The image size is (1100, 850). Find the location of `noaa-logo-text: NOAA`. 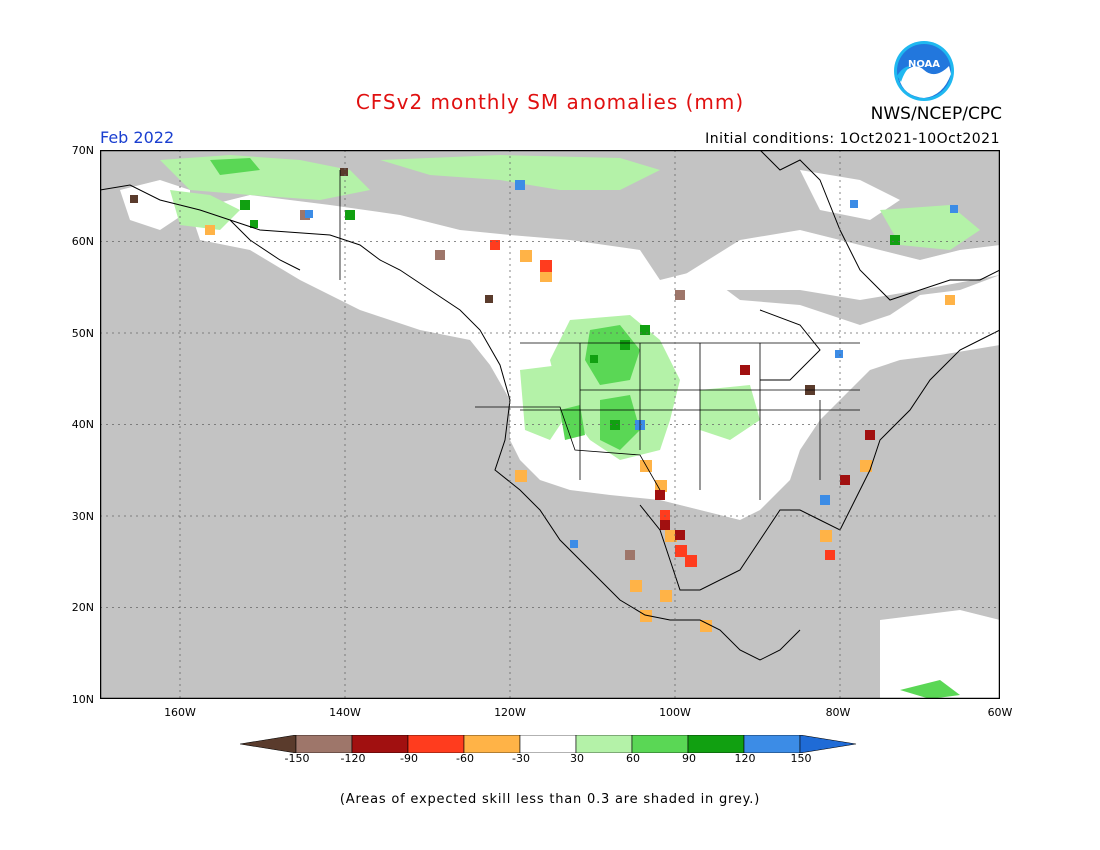

noaa-logo-text: NOAA is located at coordinates (924, 64).